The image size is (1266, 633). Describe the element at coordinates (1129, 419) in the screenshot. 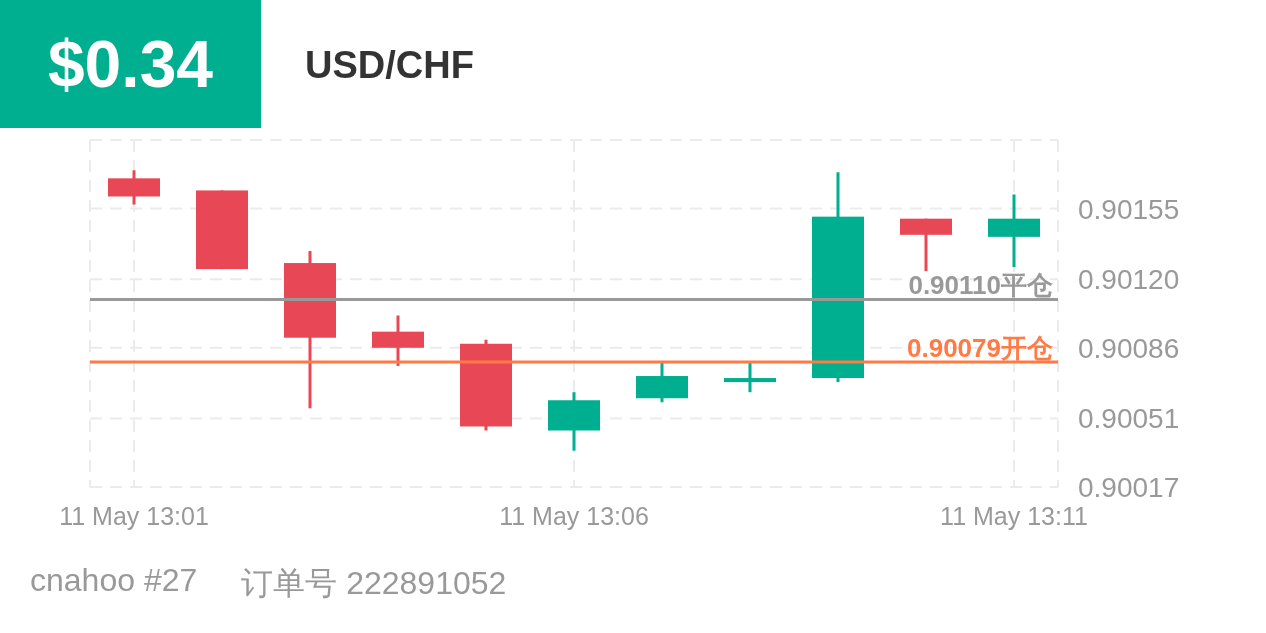

I see `y-tick-label: 0.90051` at that location.